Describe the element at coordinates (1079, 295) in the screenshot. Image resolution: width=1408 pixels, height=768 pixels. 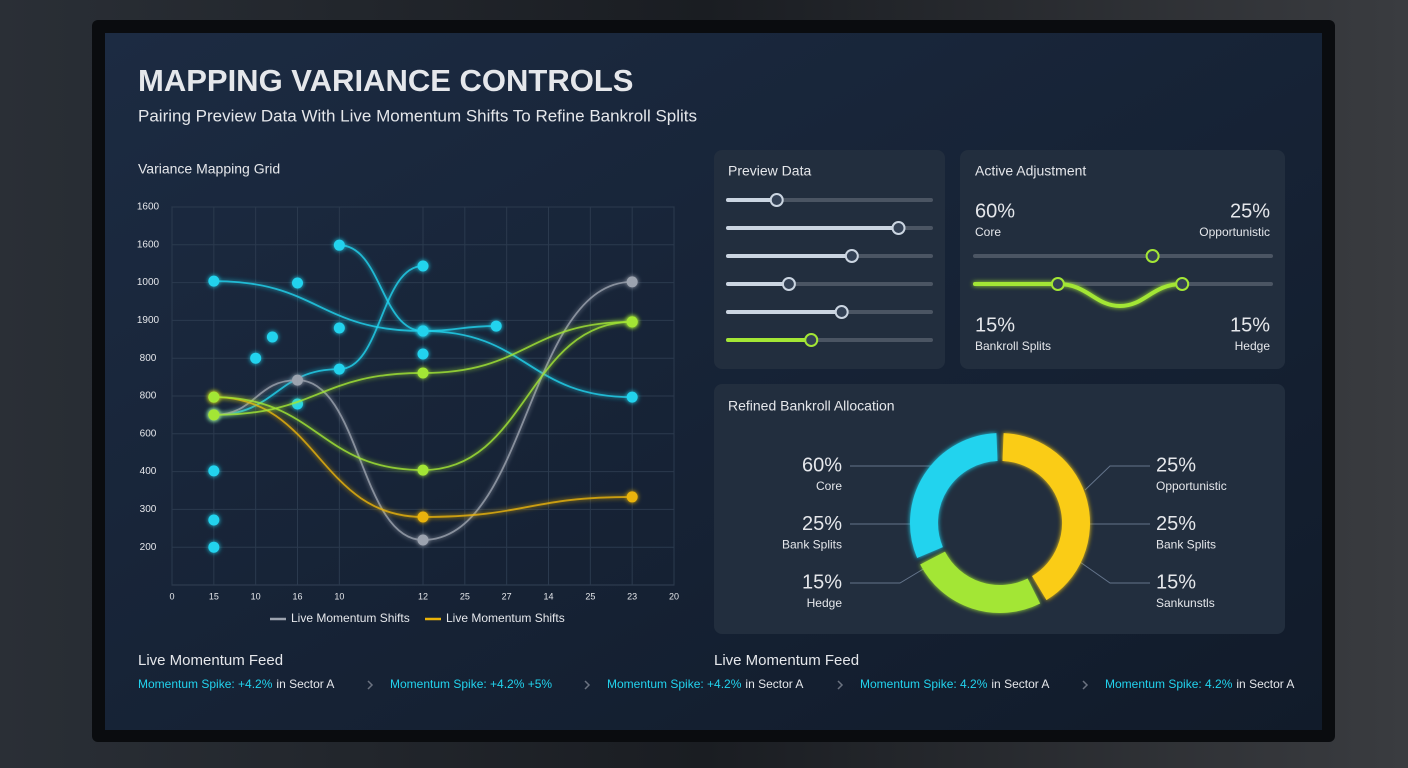
I see `wave-fill` at that location.